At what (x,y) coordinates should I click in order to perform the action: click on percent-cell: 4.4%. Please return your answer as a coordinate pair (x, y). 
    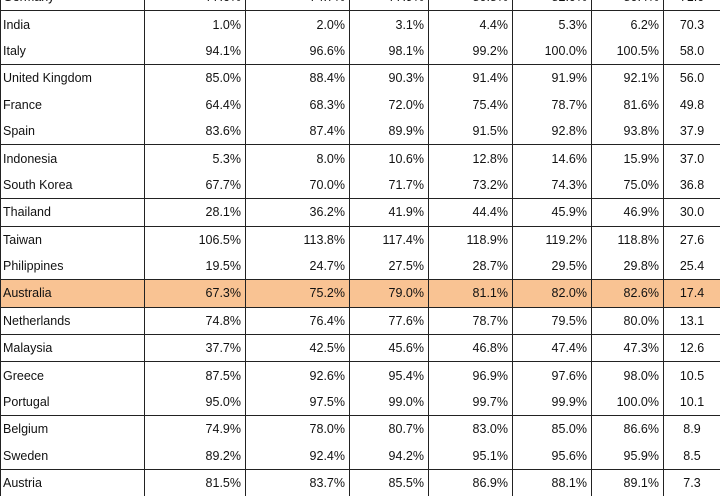
    Looking at the image, I should click on (471, 24).